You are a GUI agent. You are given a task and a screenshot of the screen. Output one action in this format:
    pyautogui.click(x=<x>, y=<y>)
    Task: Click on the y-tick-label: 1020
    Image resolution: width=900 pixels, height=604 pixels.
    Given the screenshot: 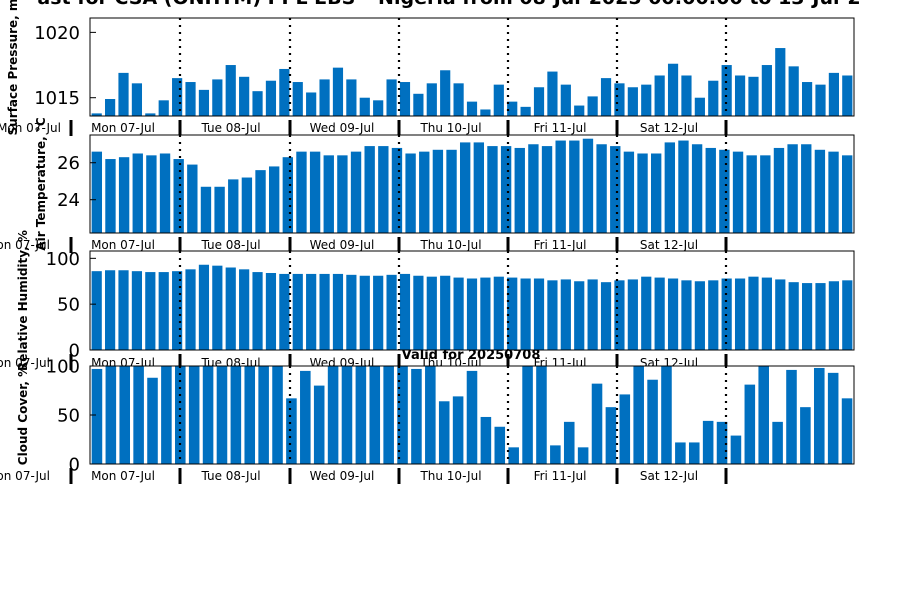 What is the action you would take?
    pyautogui.click(x=57, y=33)
    